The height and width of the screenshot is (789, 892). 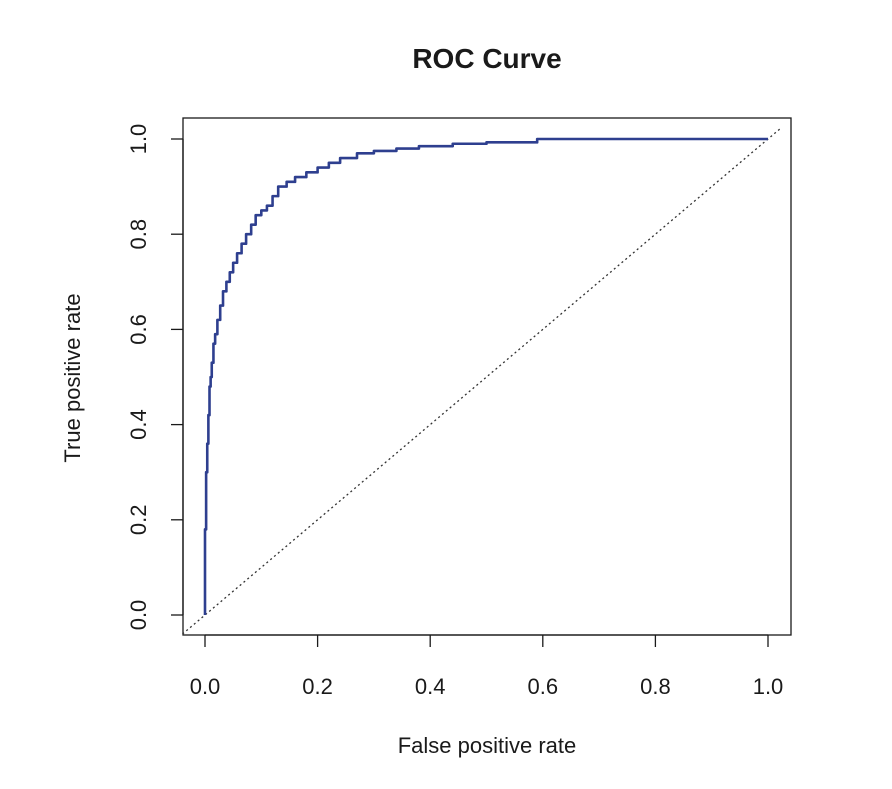 I want to click on chart-title: ROC Curve, so click(x=486, y=58).